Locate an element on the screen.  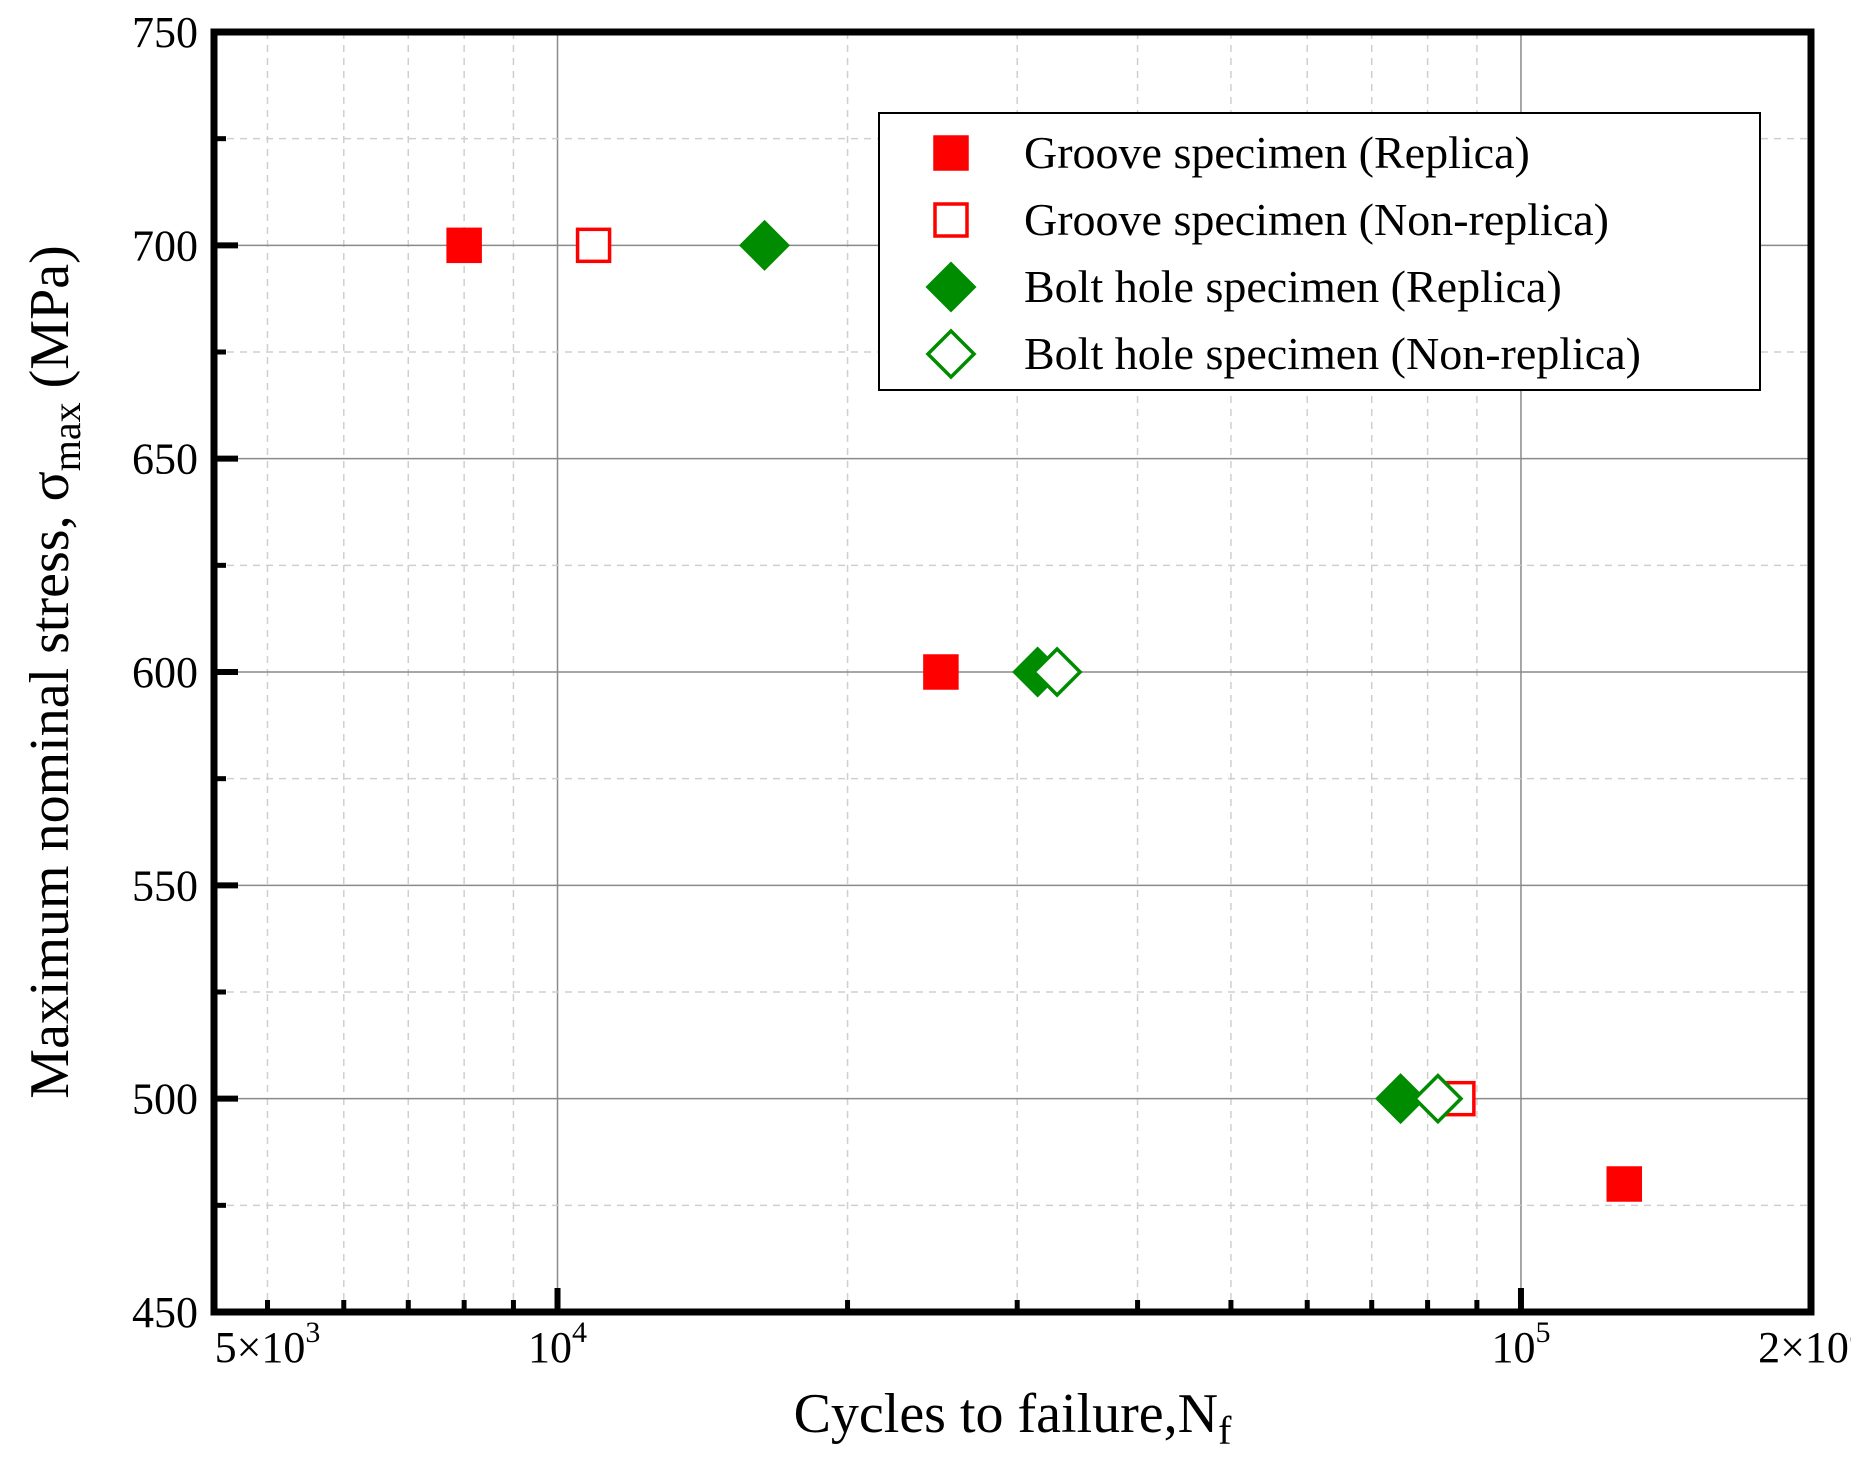
y-tick-label: 650 is located at coordinates (165, 459).